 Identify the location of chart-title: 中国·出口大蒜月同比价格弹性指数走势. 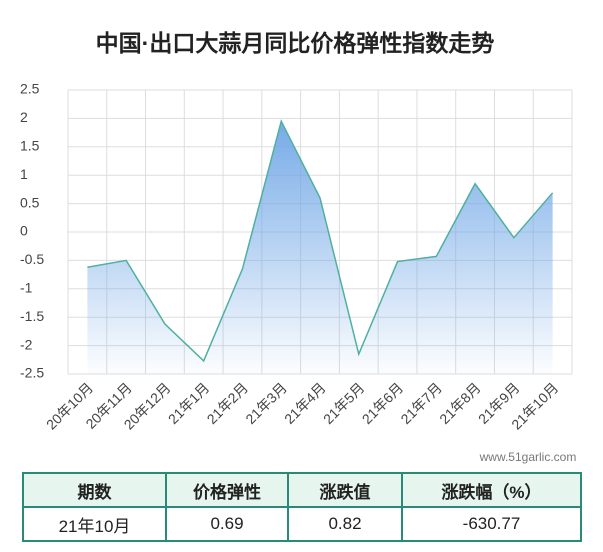
(295, 43).